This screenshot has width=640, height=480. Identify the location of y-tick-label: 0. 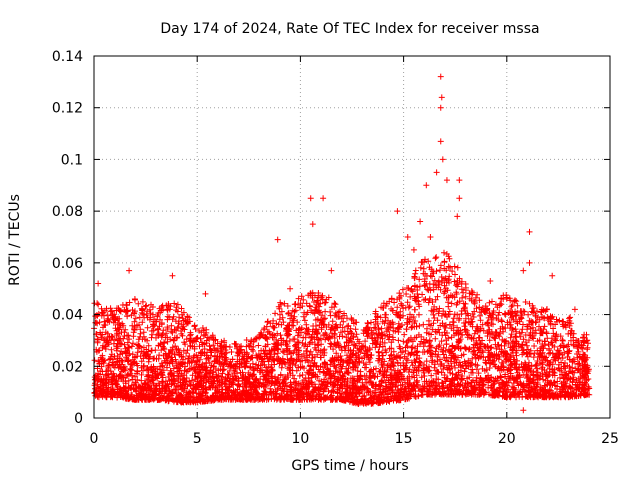
(78, 419).